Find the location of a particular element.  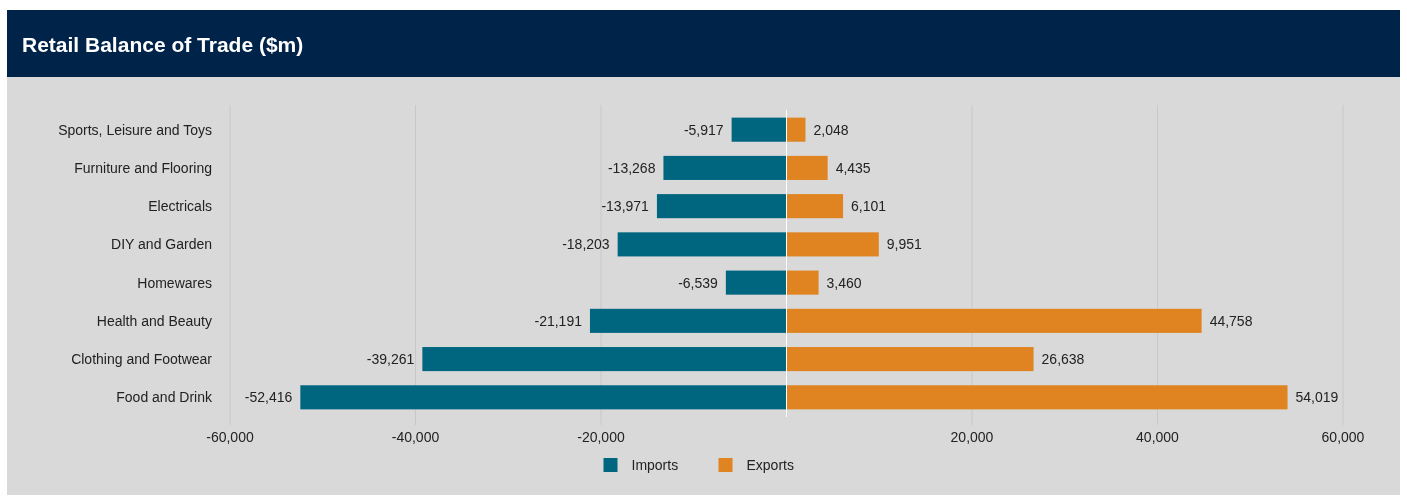

x-tick-label: 20,000 is located at coordinates (972, 437).